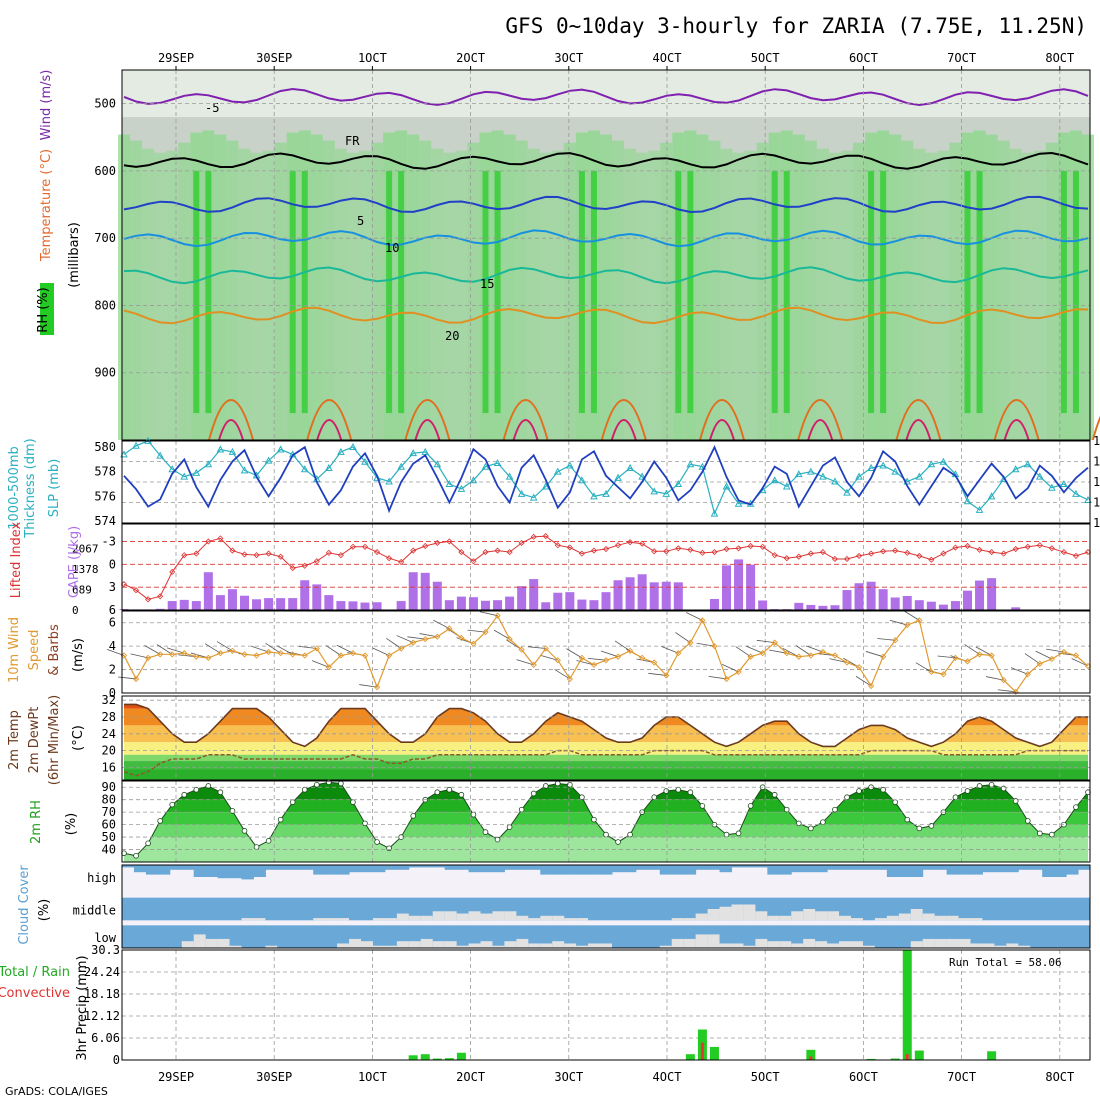  I want to click on rh-tick: 60, so click(109, 825).